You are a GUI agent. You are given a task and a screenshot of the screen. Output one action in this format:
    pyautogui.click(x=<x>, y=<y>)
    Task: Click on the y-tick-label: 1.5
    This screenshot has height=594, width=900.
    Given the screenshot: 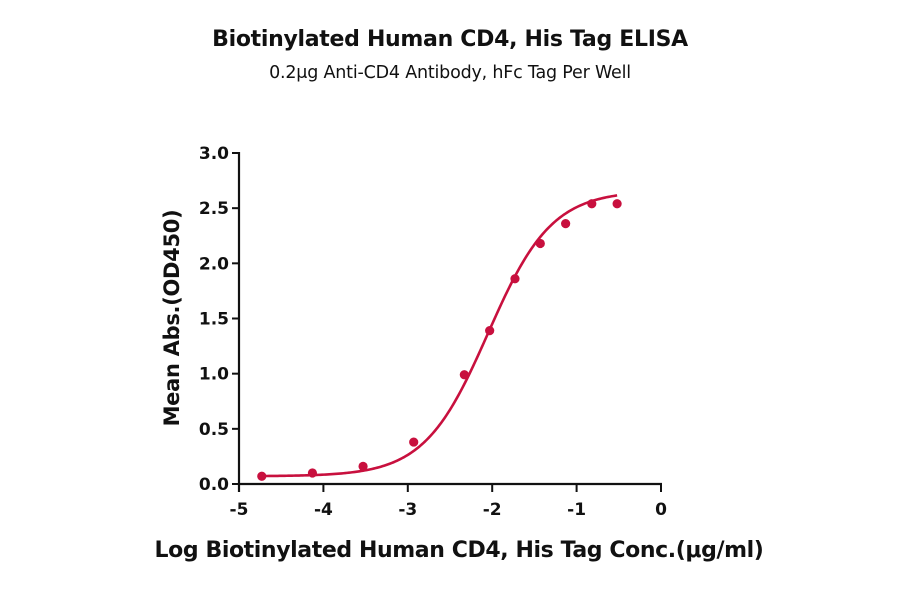 What is the action you would take?
    pyautogui.click(x=214, y=320)
    